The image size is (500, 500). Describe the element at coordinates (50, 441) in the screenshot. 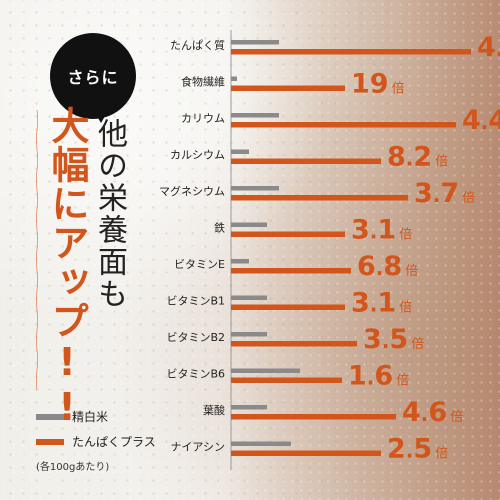

I see `legend-swatch-orange` at that location.